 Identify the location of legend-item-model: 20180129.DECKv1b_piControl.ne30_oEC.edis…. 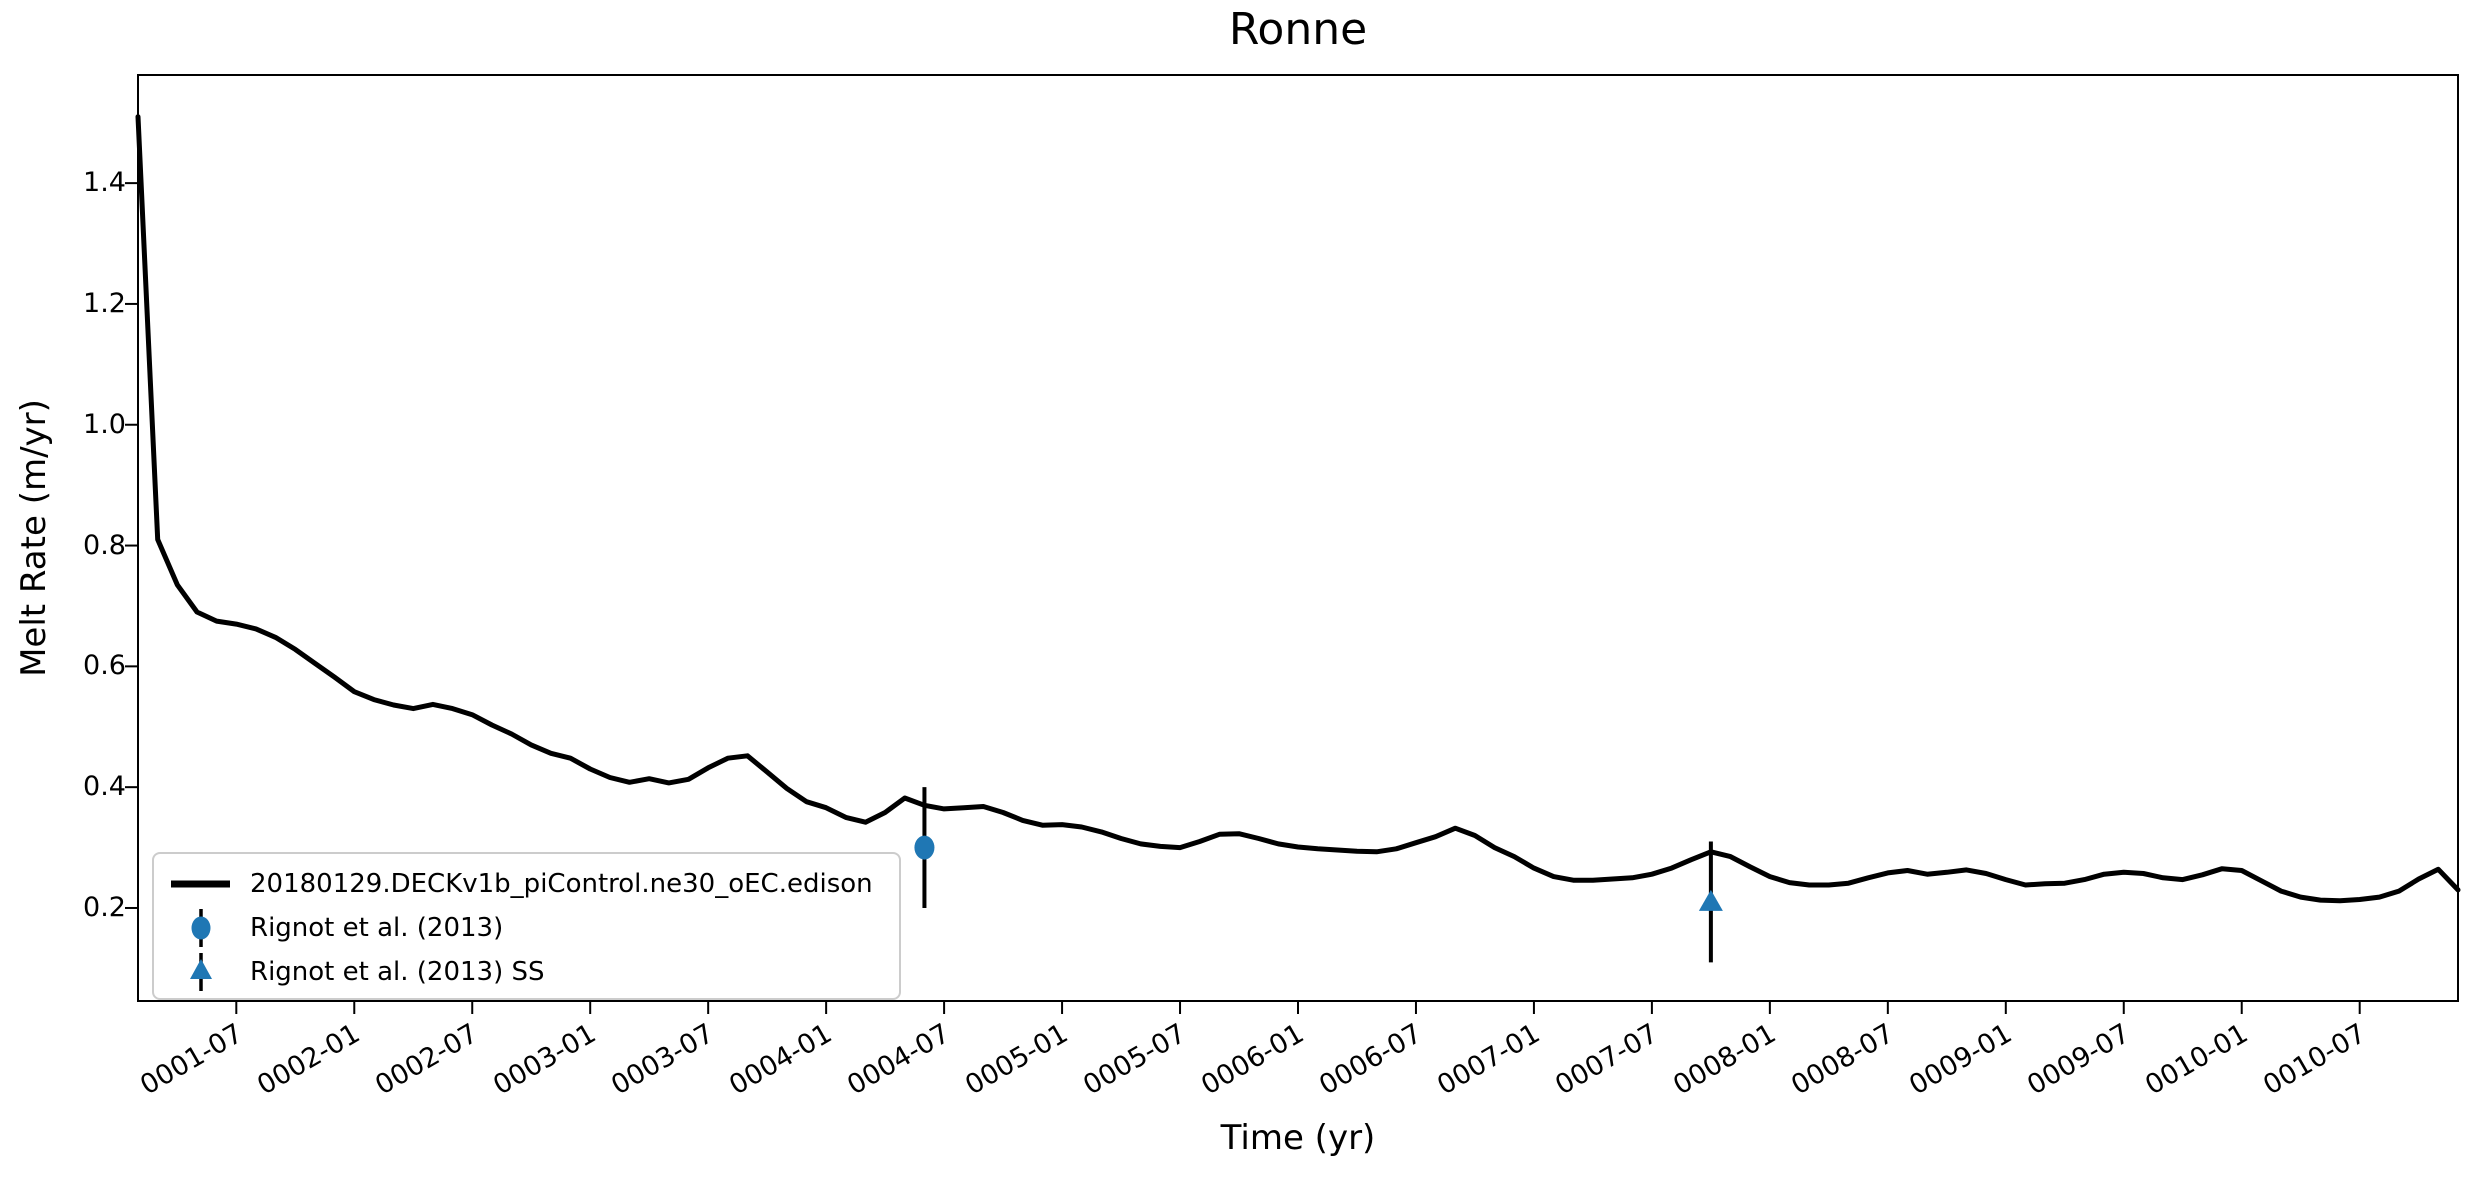
(519, 884).